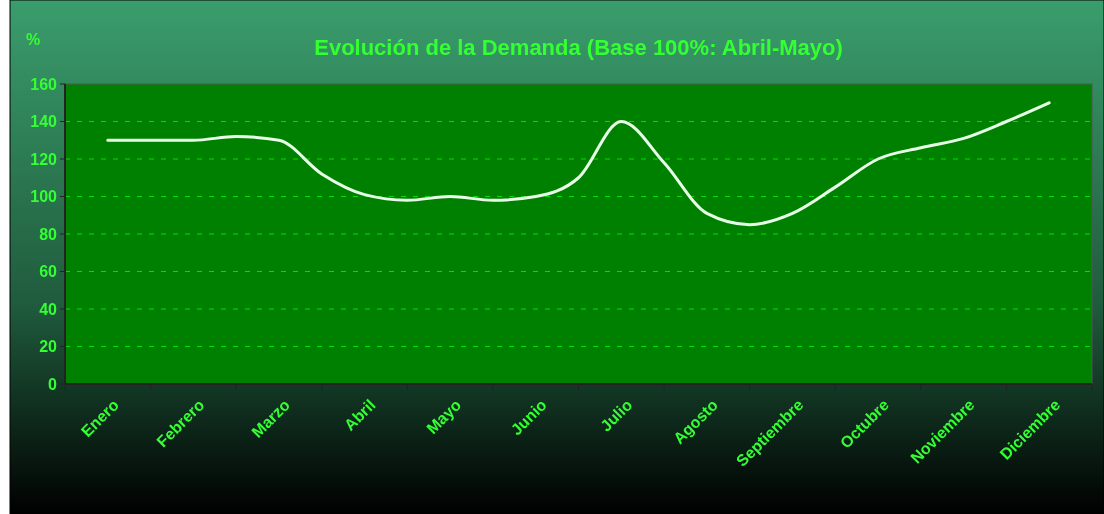 This screenshot has width=1104, height=514. Describe the element at coordinates (48, 347) in the screenshot. I see `y-tick-label: 20` at that location.